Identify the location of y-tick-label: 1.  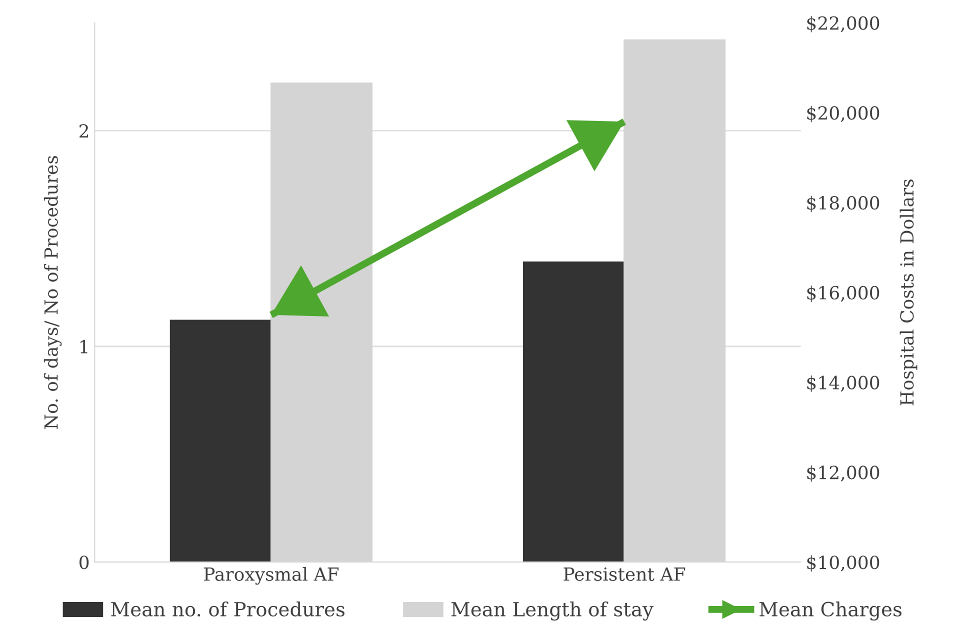
(84, 347).